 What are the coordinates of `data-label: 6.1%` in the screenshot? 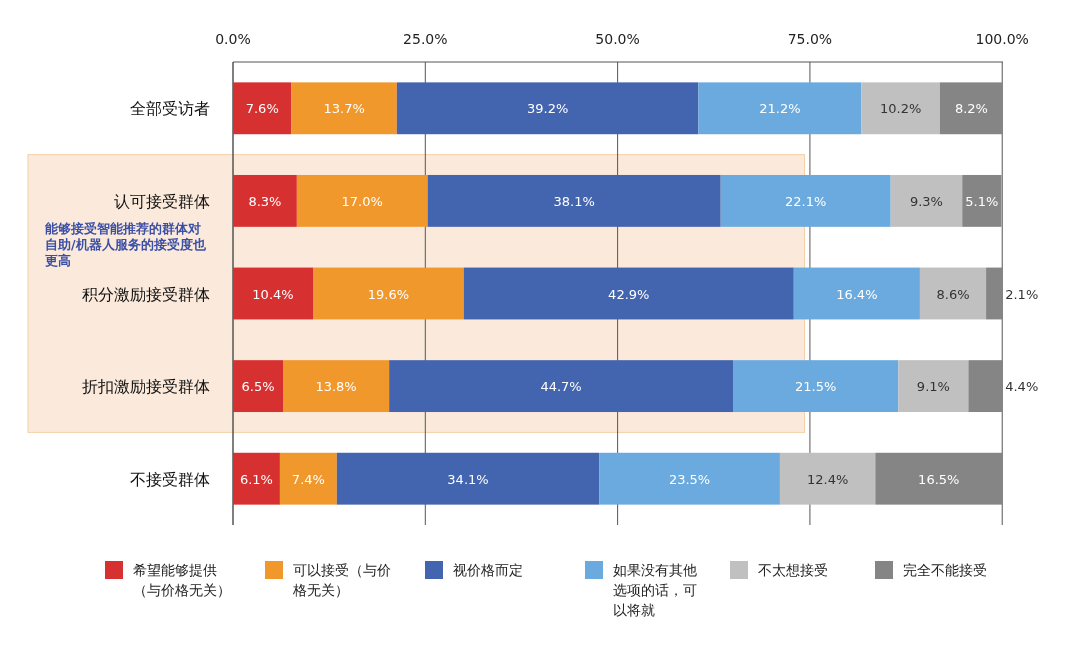 It's located at (256, 479).